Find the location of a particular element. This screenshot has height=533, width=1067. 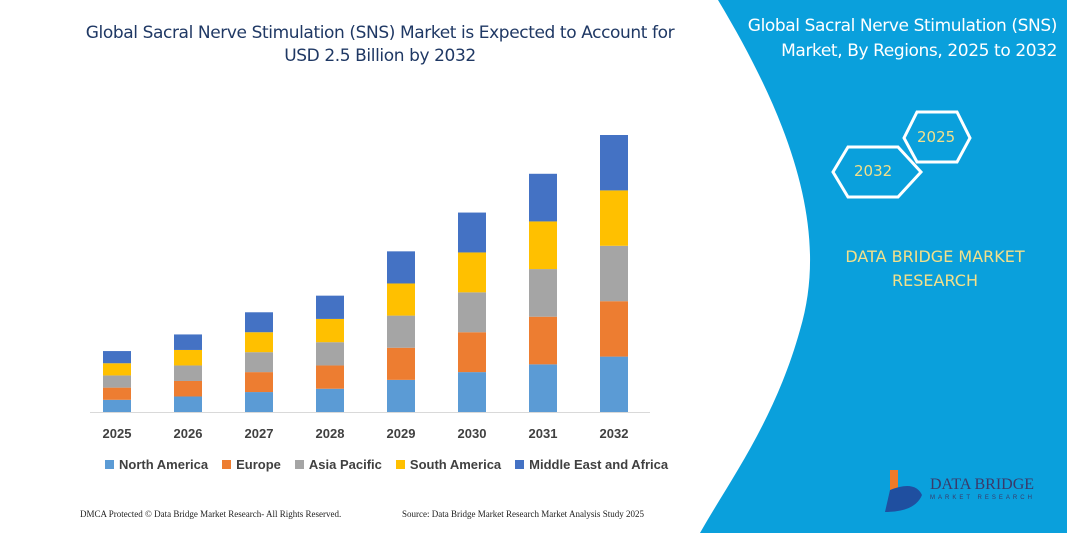

x-tick-label: 2025 is located at coordinates (117, 433).